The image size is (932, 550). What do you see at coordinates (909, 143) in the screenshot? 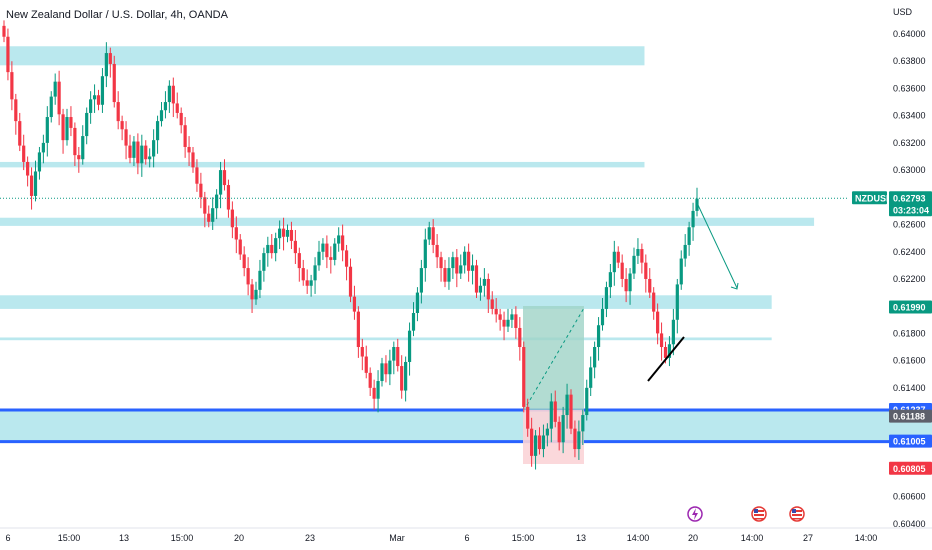
I see `price-tick-label: 0.63200` at bounding box center [909, 143].